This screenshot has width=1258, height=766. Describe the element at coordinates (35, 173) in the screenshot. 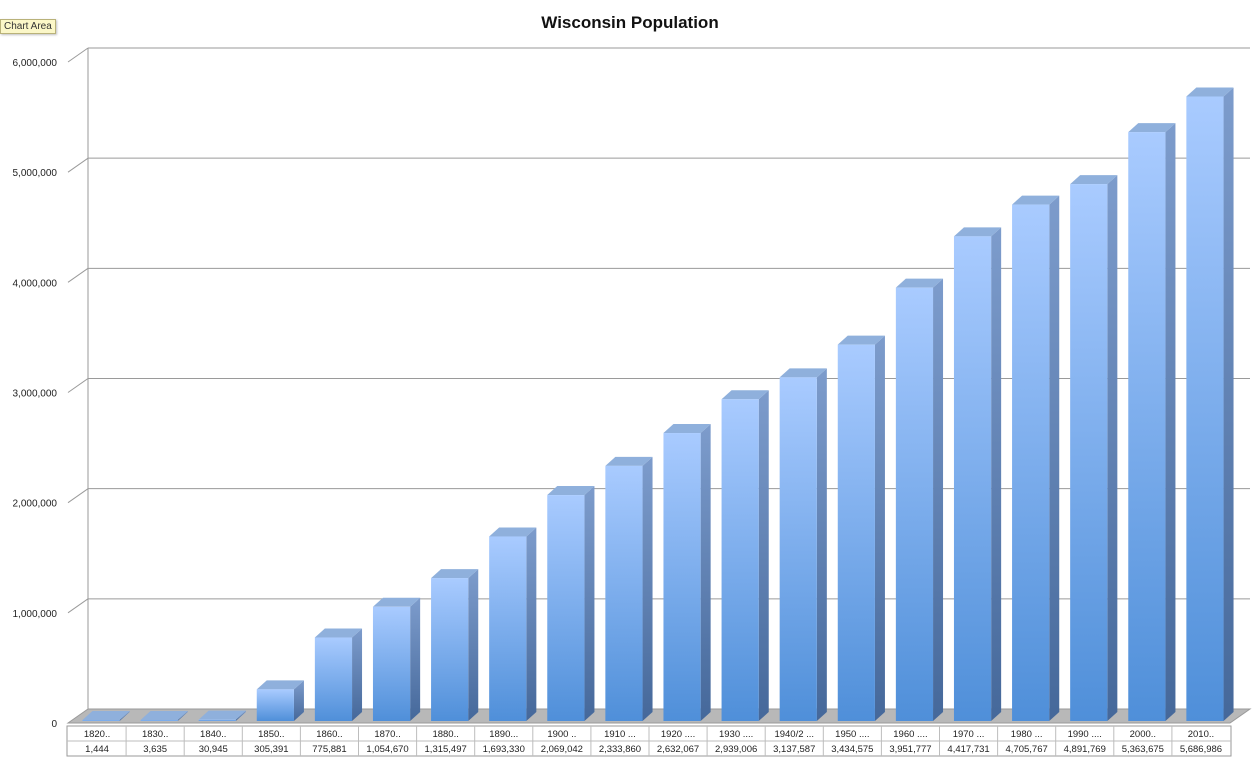

I see `y-tick-label: 5,000,000` at that location.